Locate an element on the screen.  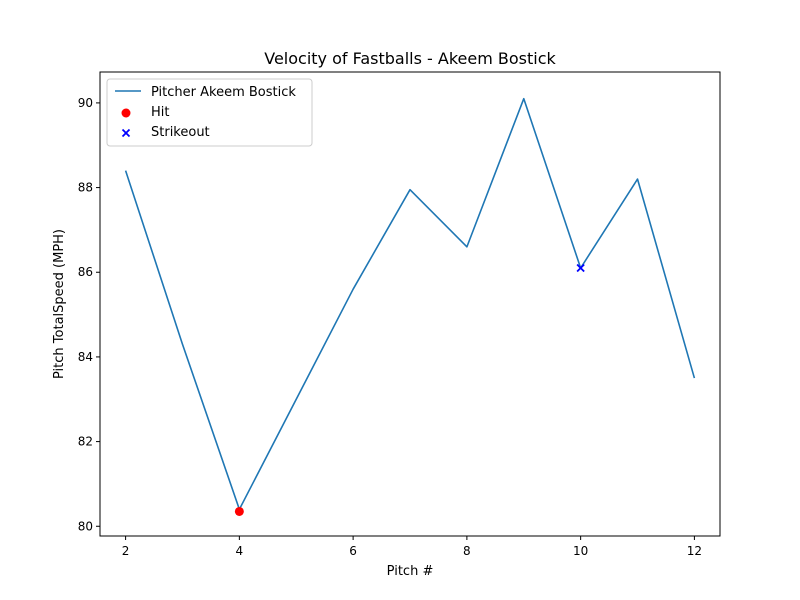
legend-label: Hit is located at coordinates (160, 112).